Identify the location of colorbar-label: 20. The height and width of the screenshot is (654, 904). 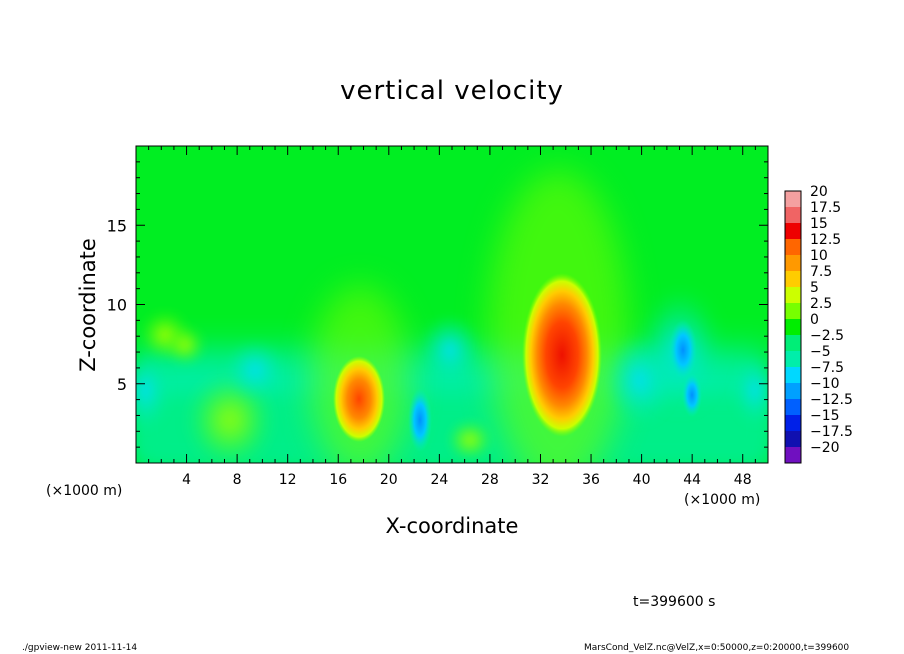
(819, 192).